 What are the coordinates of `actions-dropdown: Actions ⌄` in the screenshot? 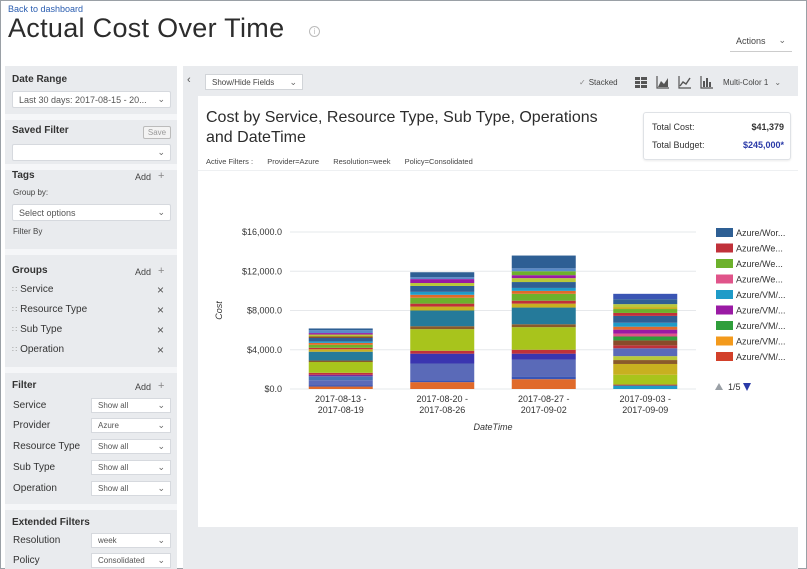 It's located at (761, 41).